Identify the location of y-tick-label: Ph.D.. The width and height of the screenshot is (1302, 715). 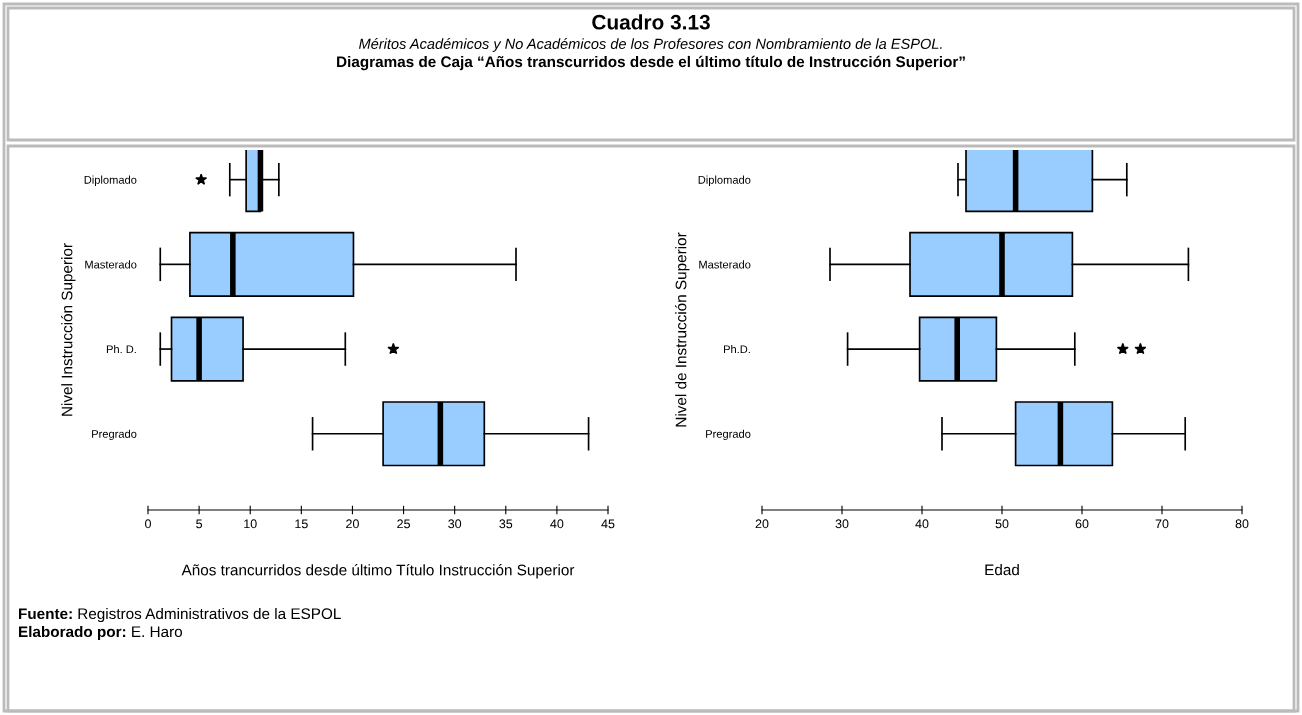
(737, 349).